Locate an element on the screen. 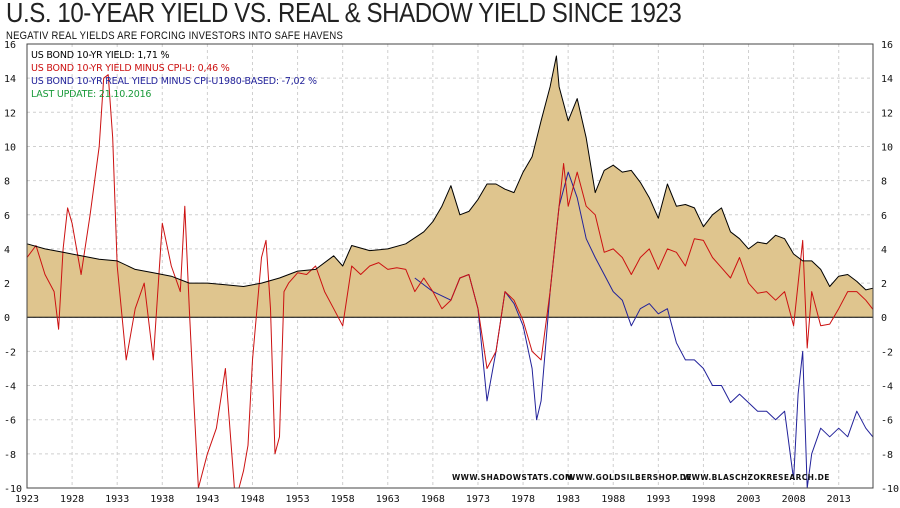 Image resolution: width=900 pixels, height=508 pixels. y-tick-label-right: -8 is located at coordinates (887, 455).